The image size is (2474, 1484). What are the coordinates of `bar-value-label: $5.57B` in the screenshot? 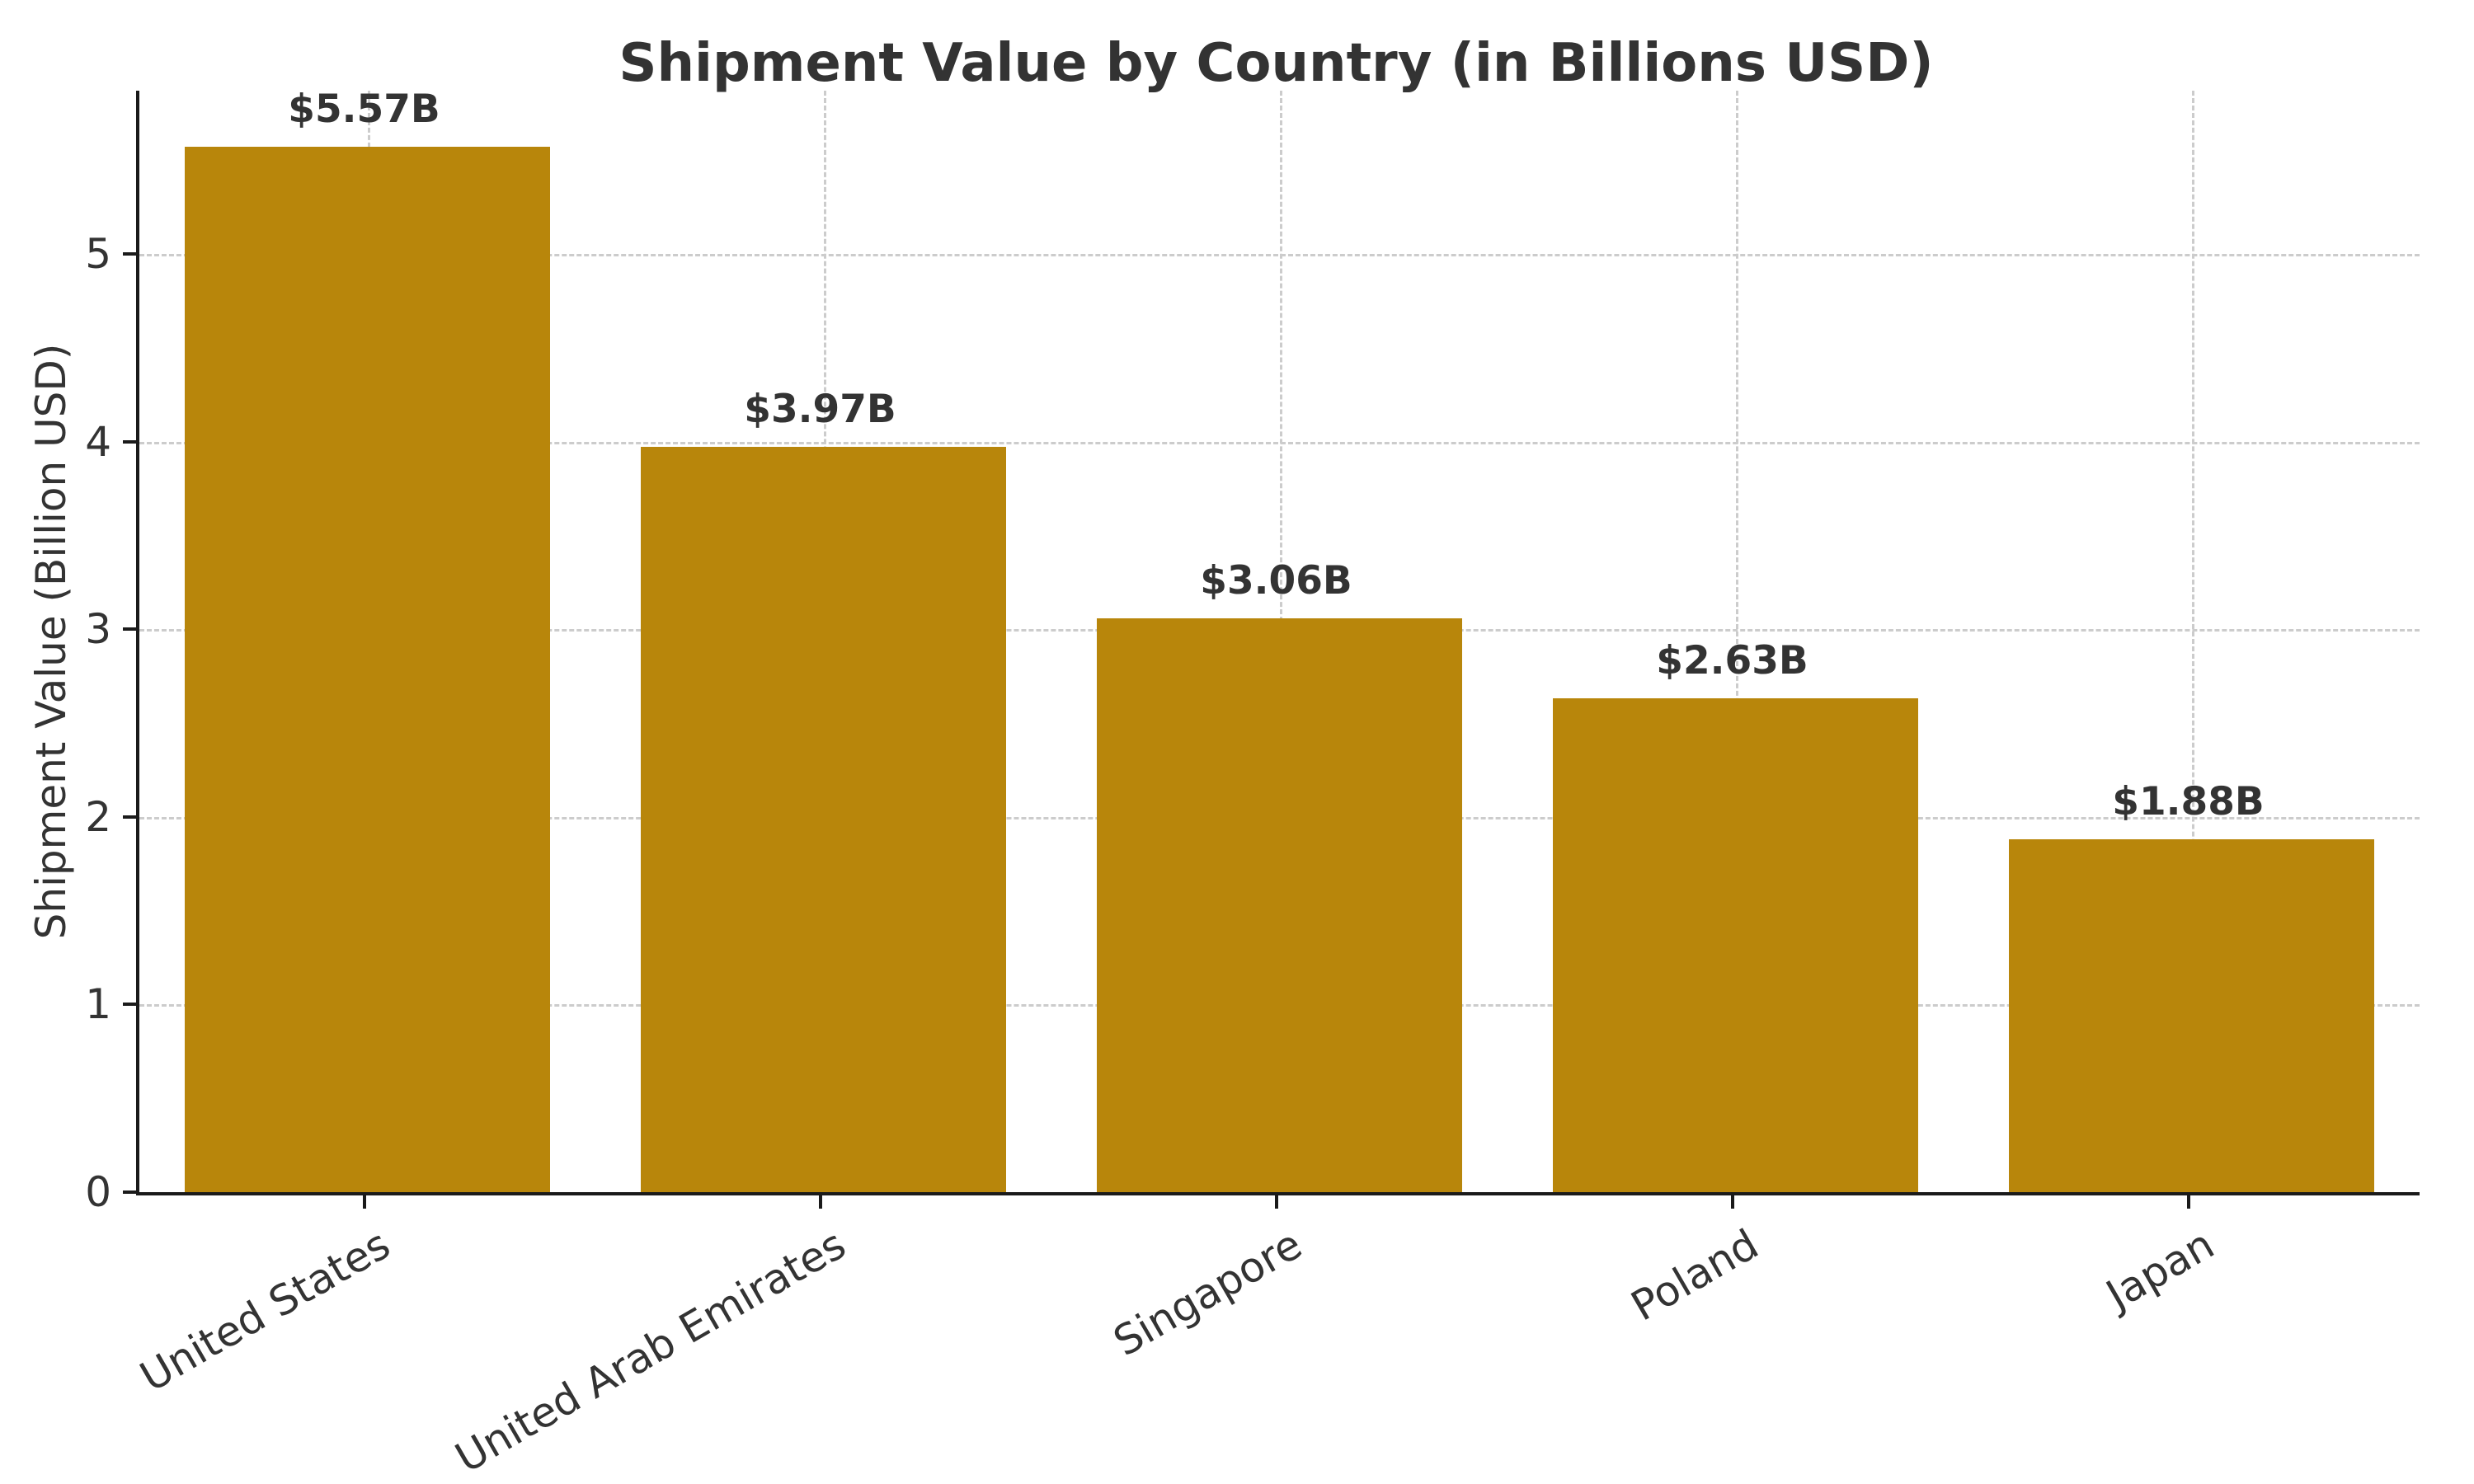 It's located at (364, 110).